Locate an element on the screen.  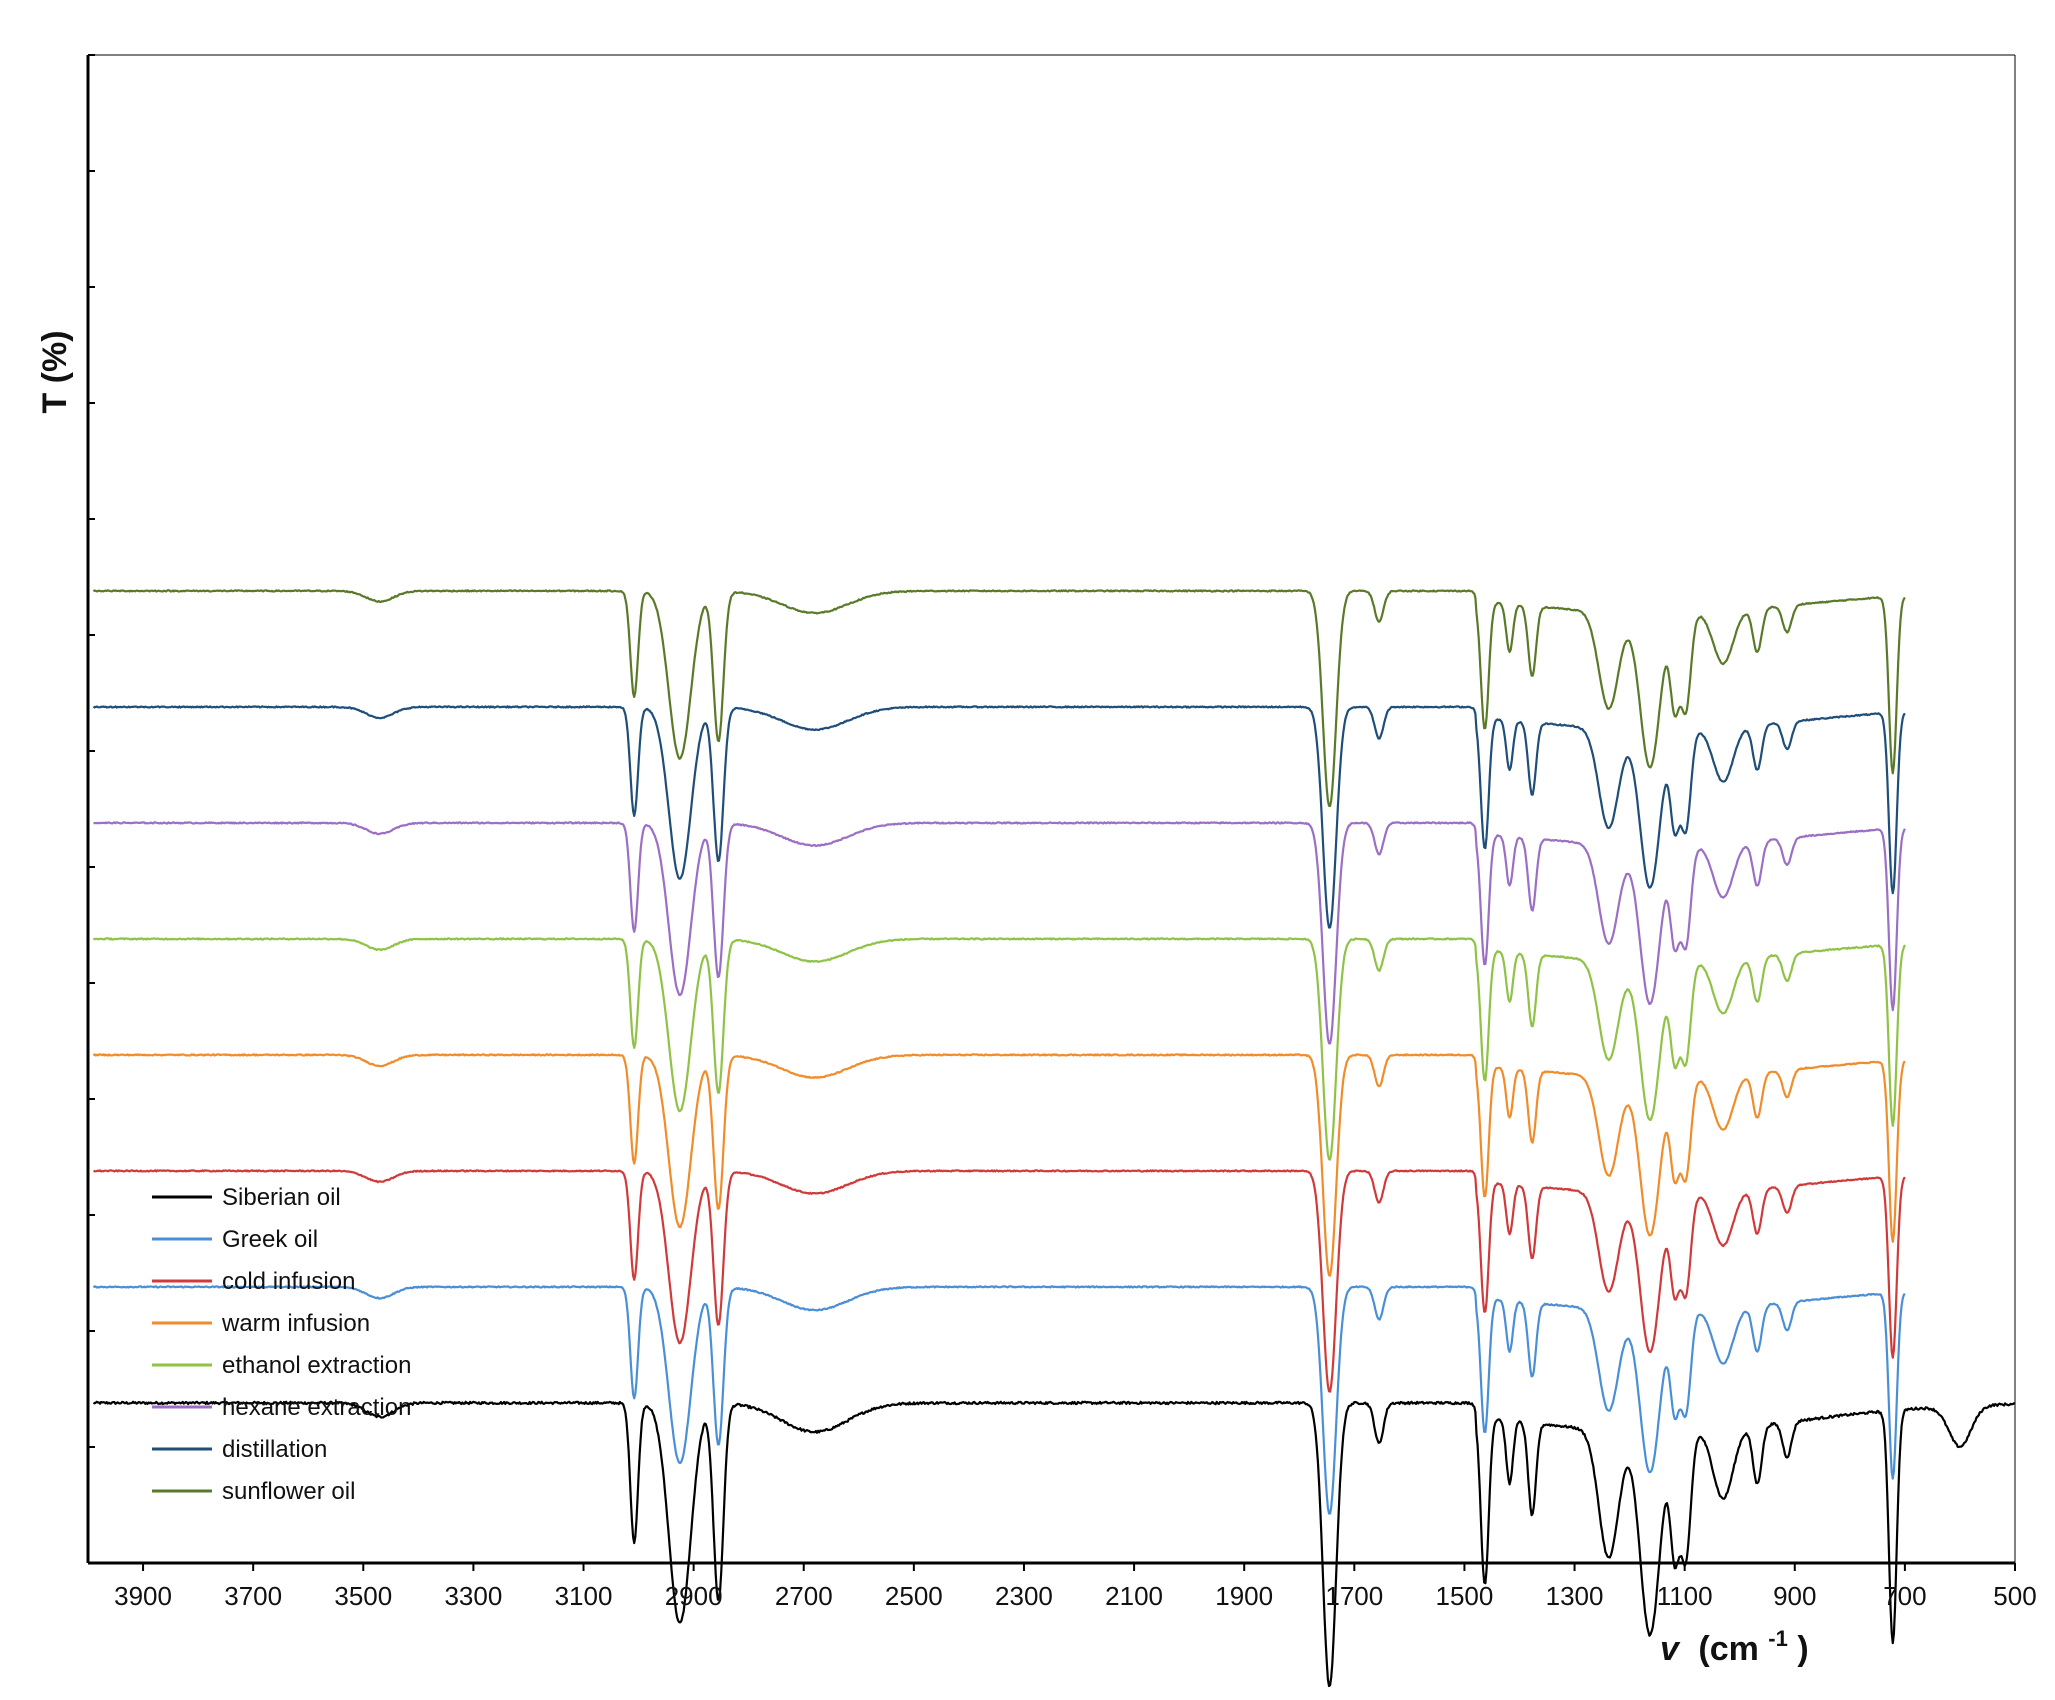
series-line-hexane-extraction is located at coordinates (999, 933).